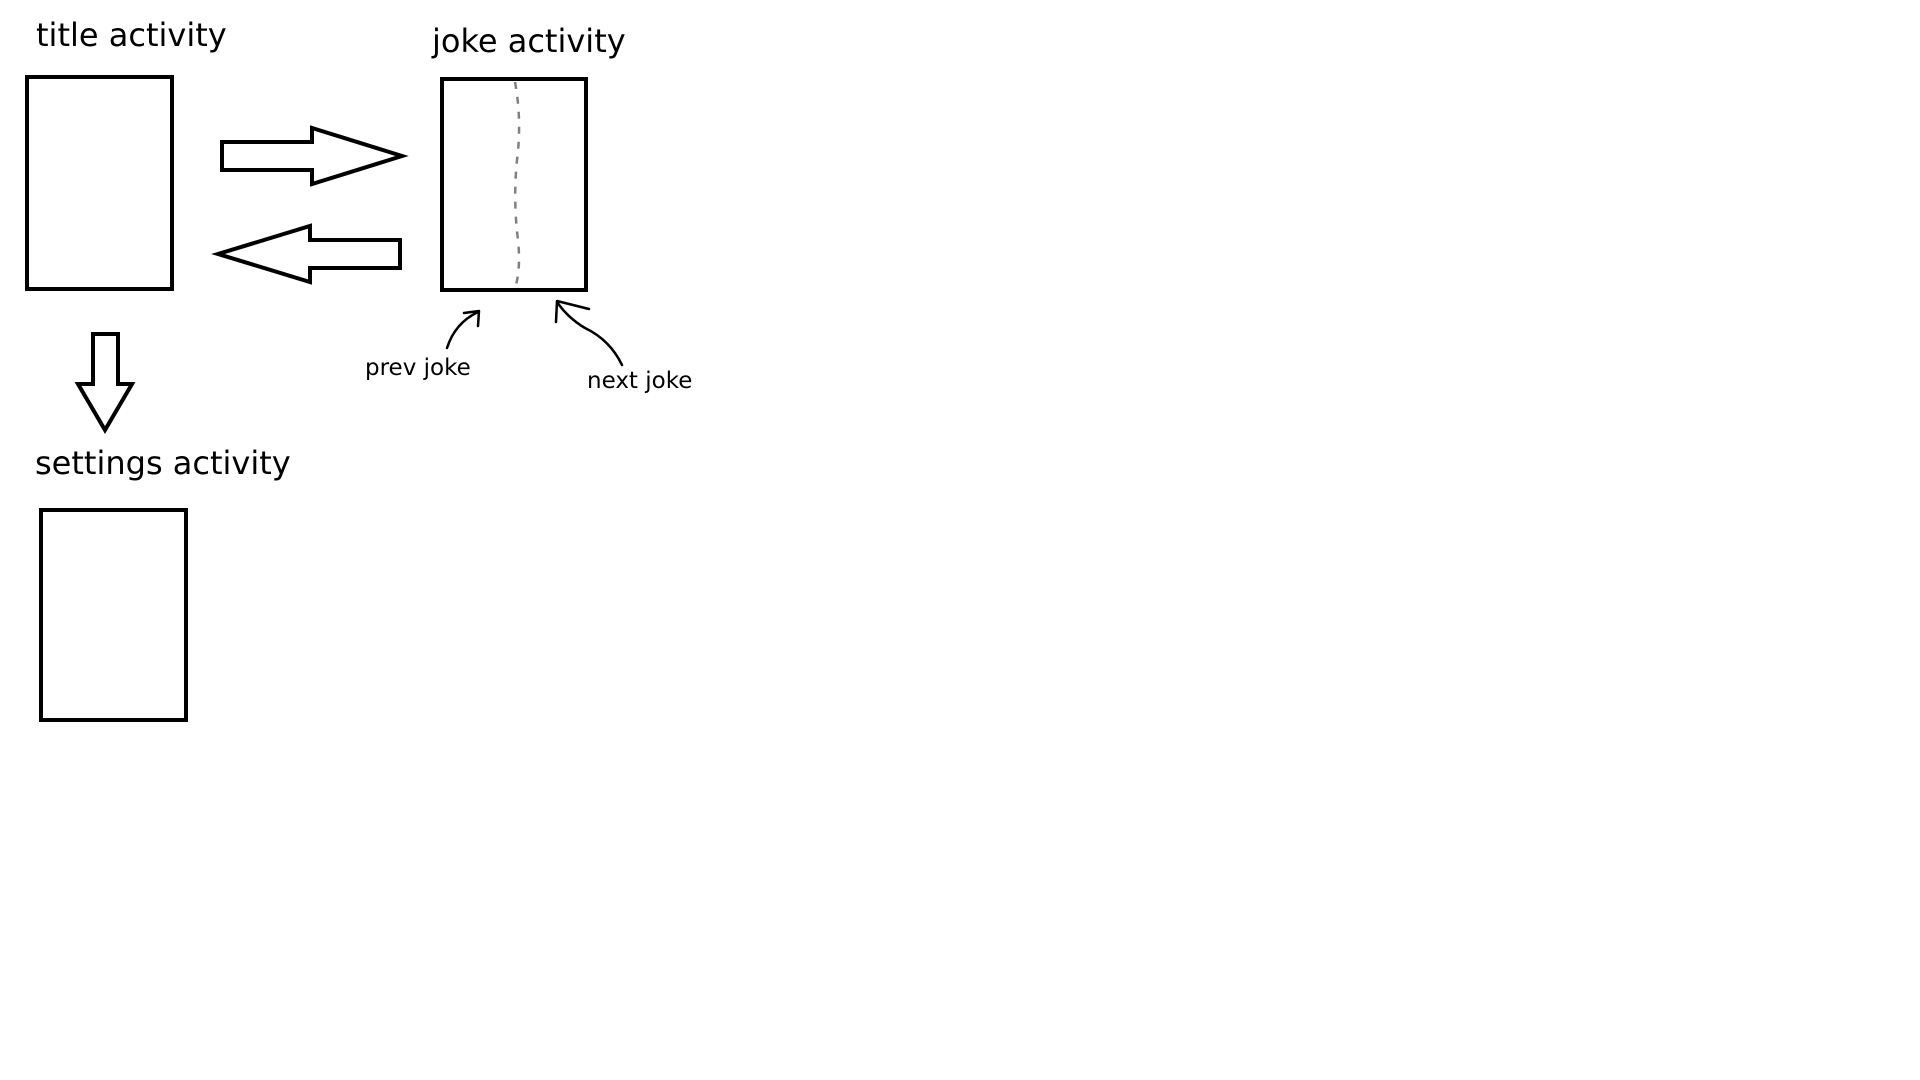  I want to click on joke-activity-screen, so click(514, 184).